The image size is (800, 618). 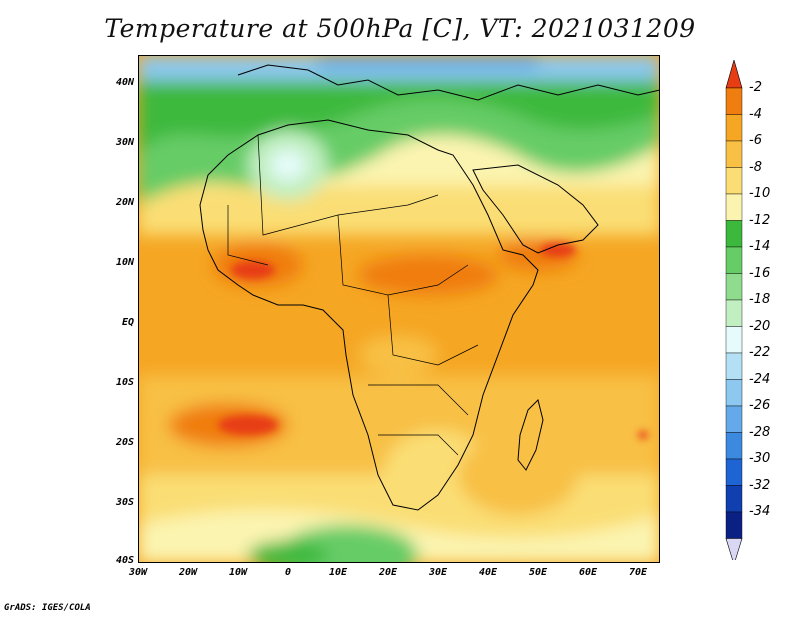 What do you see at coordinates (124, 262) in the screenshot?
I see `lat-label: 10N` at bounding box center [124, 262].